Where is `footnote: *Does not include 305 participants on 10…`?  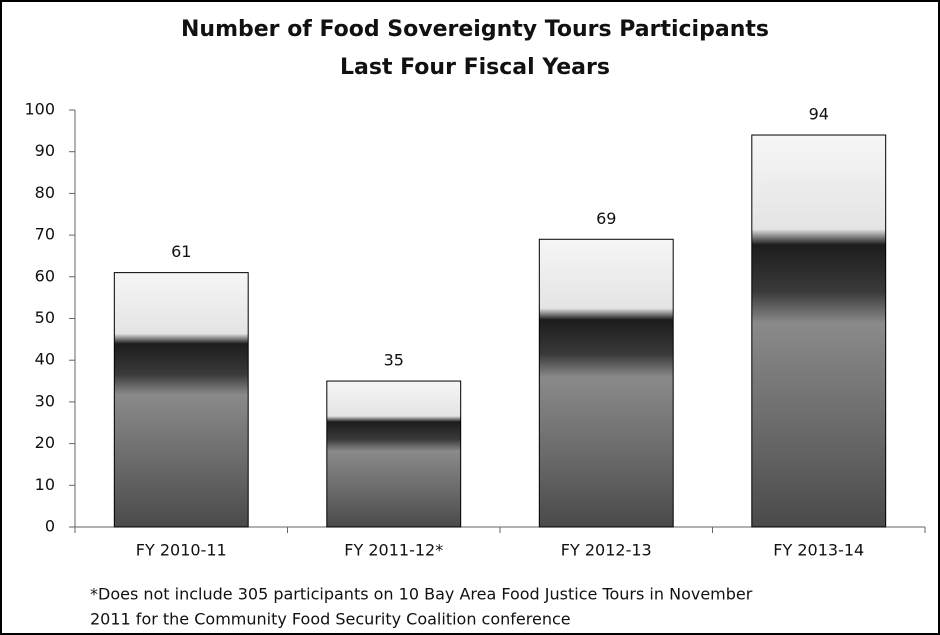 footnote: *Does not include 305 participants on 10… is located at coordinates (421, 594).